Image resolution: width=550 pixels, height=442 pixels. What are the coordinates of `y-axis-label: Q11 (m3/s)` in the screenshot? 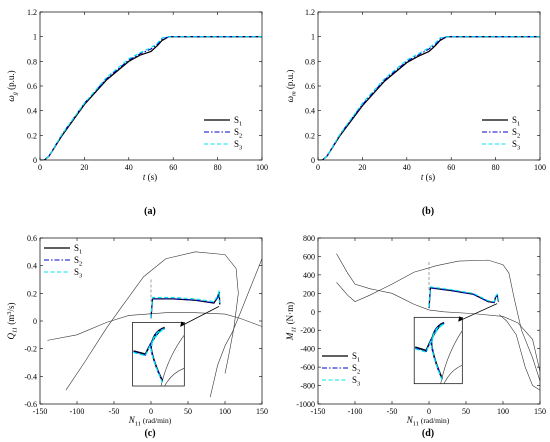 It's located at (12, 320).